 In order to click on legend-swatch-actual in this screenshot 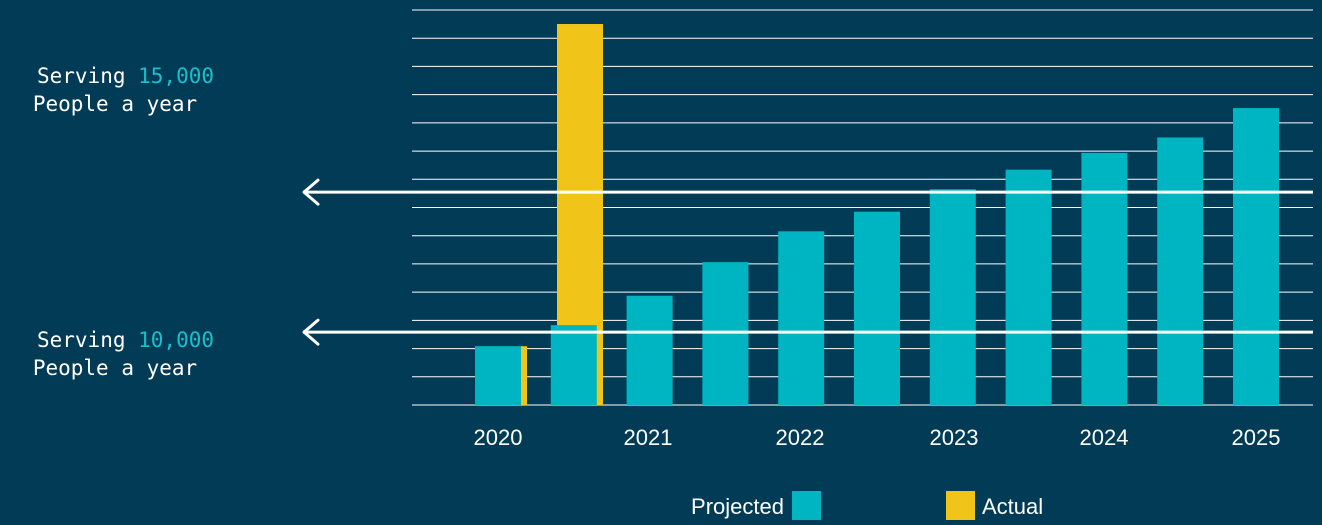, I will do `click(960, 505)`.